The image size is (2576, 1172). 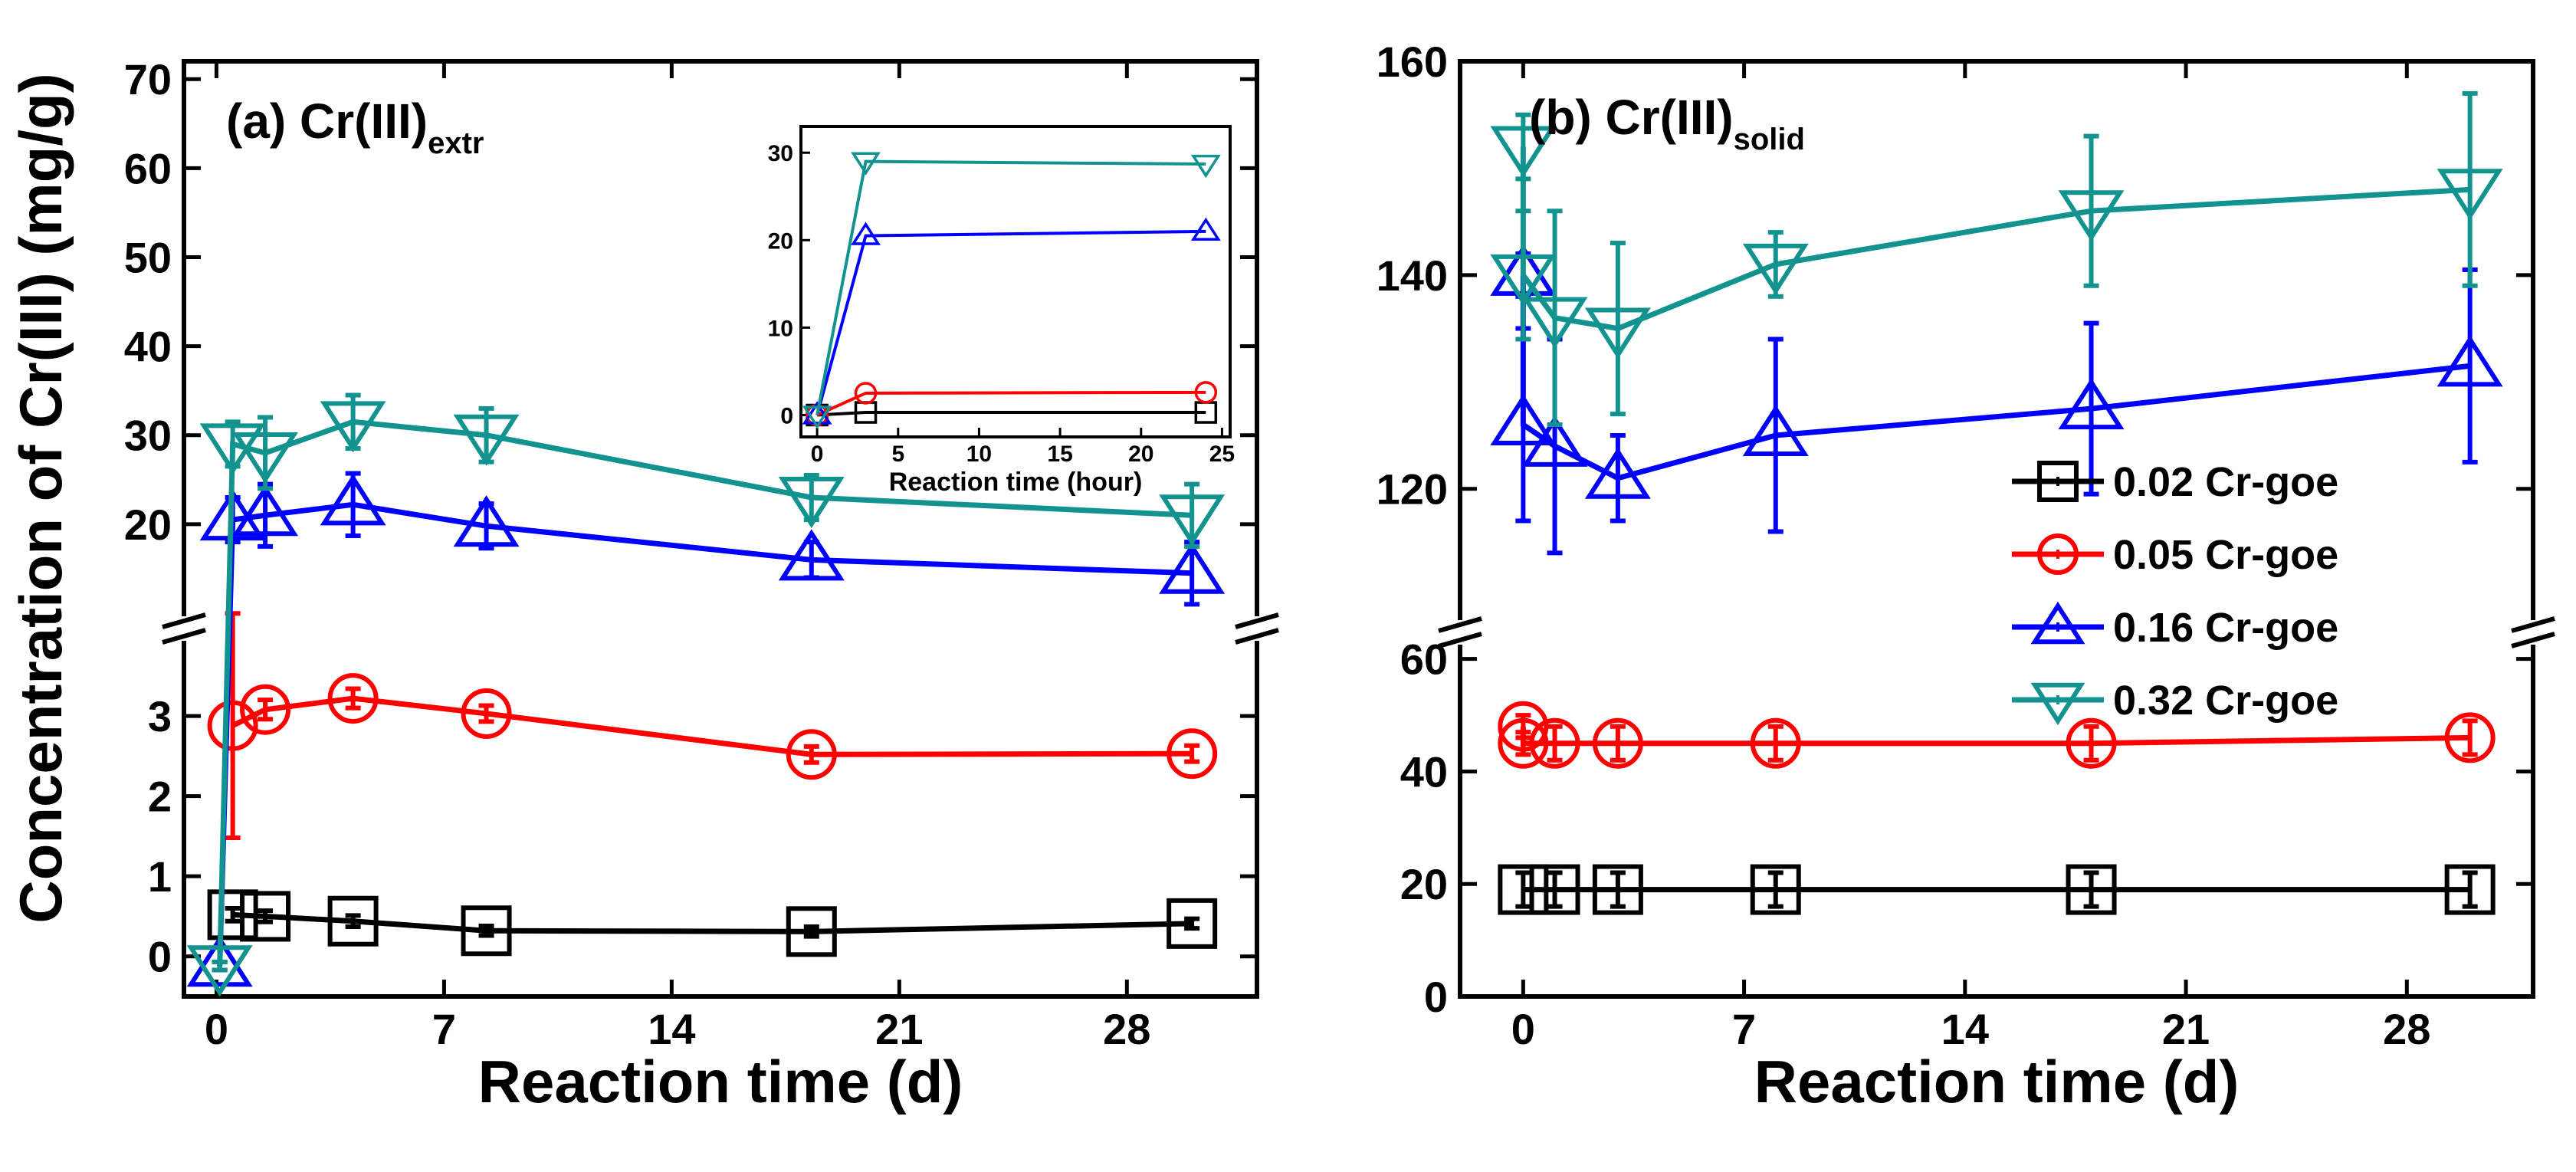 I want to click on panel-a-y-tick-label: 1, so click(x=160, y=876).